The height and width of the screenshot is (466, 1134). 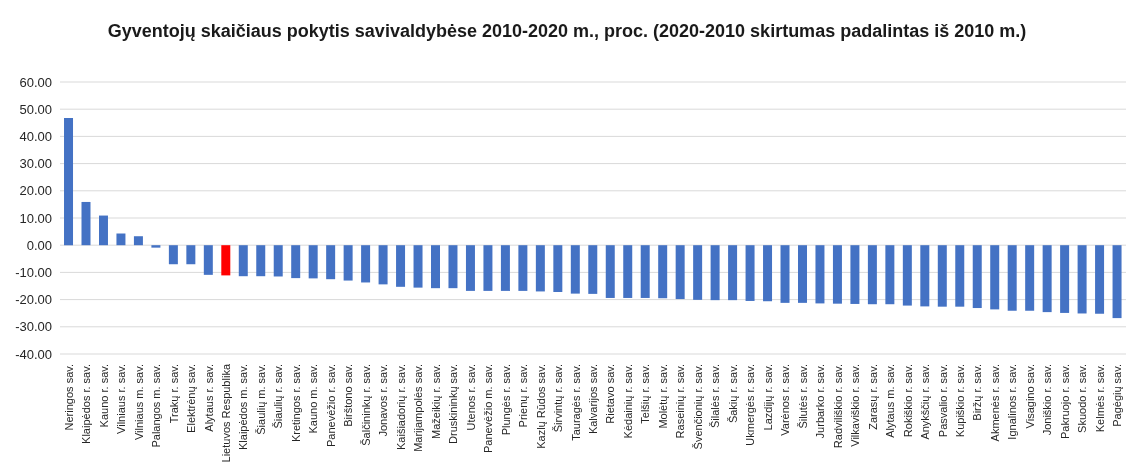 What do you see at coordinates (33, 300) in the screenshot?
I see `y-tick-label: -20.00` at bounding box center [33, 300].